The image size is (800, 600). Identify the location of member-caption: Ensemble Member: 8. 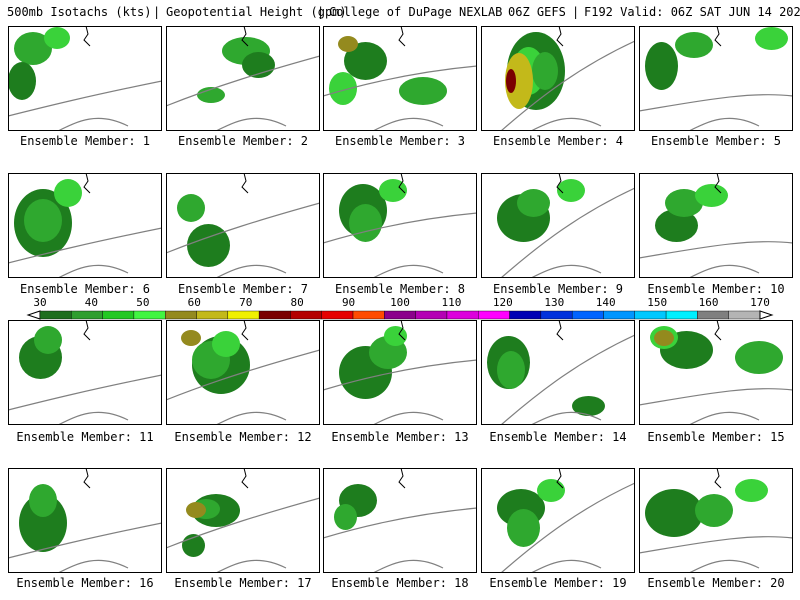
(400, 289).